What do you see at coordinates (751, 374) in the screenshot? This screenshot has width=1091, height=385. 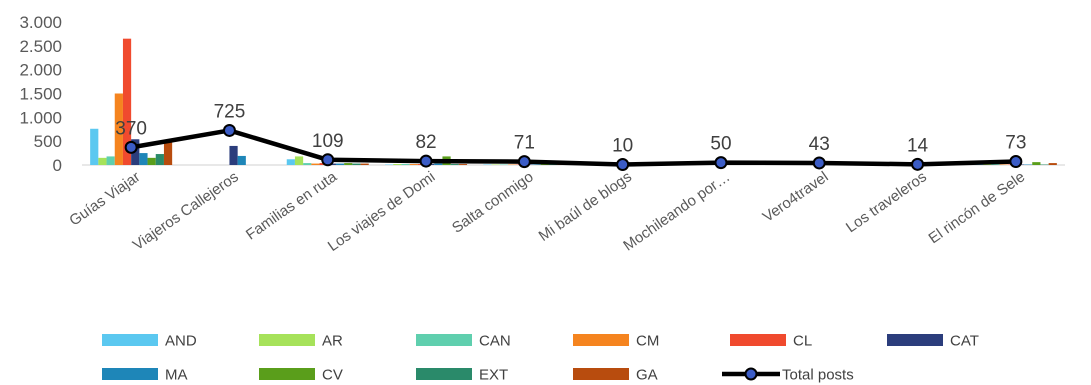 I see `legend-marker` at bounding box center [751, 374].